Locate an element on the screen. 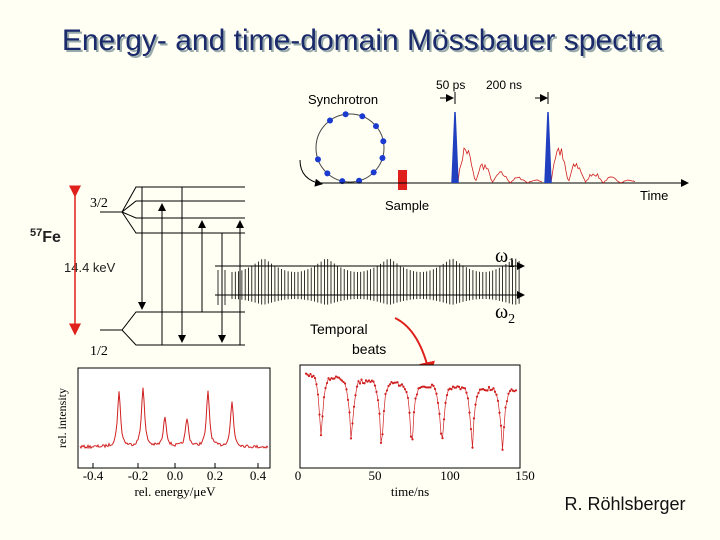  sample is located at coordinates (402, 180).